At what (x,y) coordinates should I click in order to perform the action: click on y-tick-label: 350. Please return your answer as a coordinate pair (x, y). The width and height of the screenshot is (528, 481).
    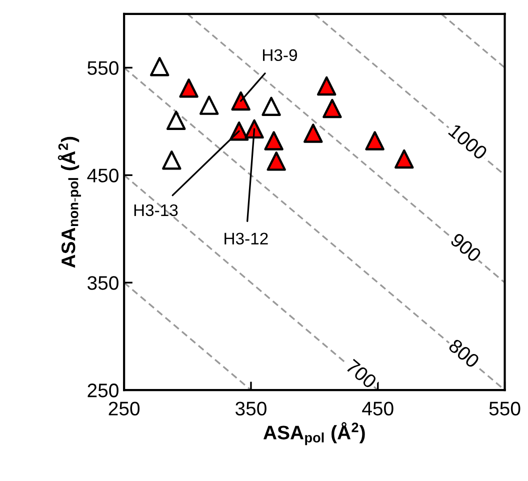
    Looking at the image, I should click on (103, 283).